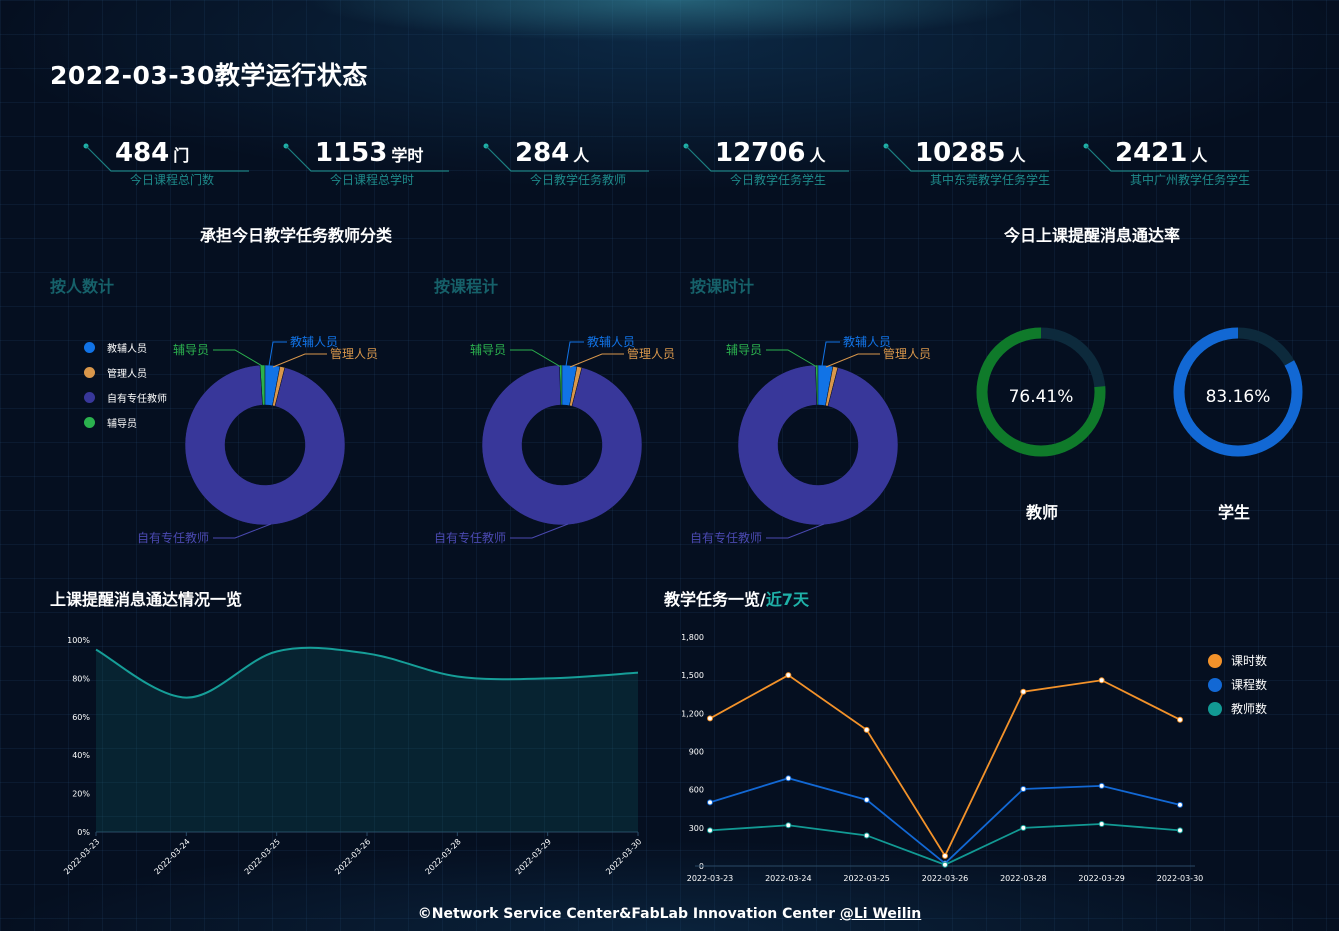 The width and height of the screenshot is (1339, 931). I want to click on stat-card: 1153 学时 今日课程总学时, so click(370, 162).